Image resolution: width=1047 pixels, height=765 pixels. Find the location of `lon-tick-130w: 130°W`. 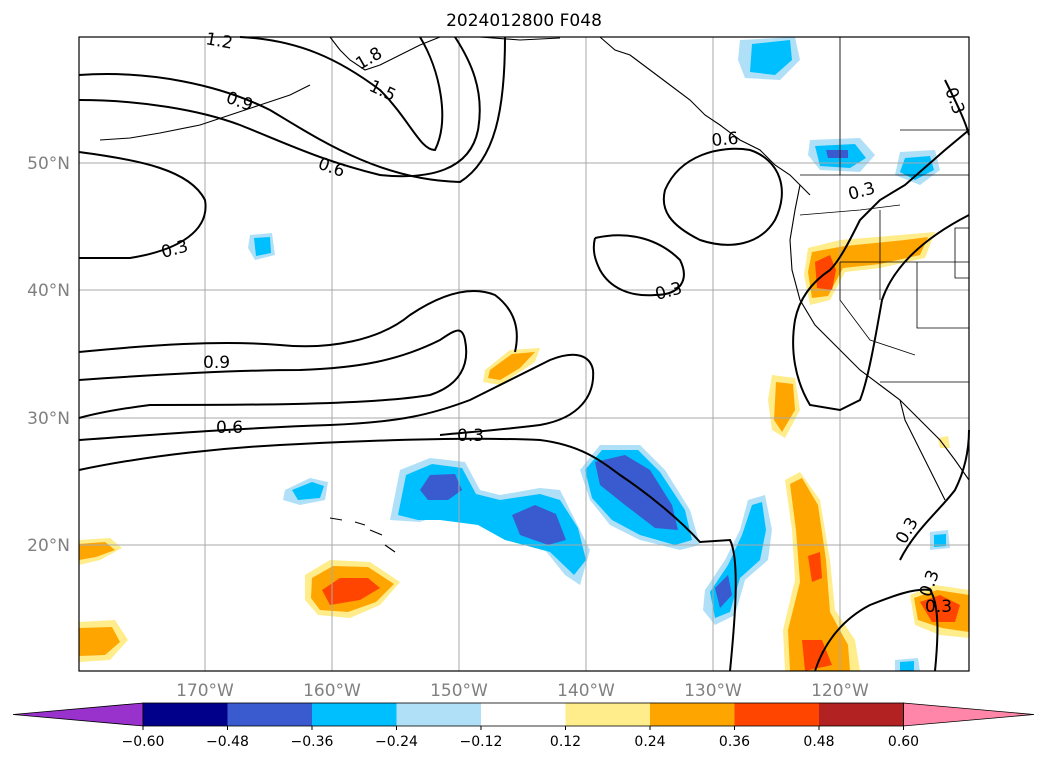

lon-tick-130w: 130°W is located at coordinates (713, 691).